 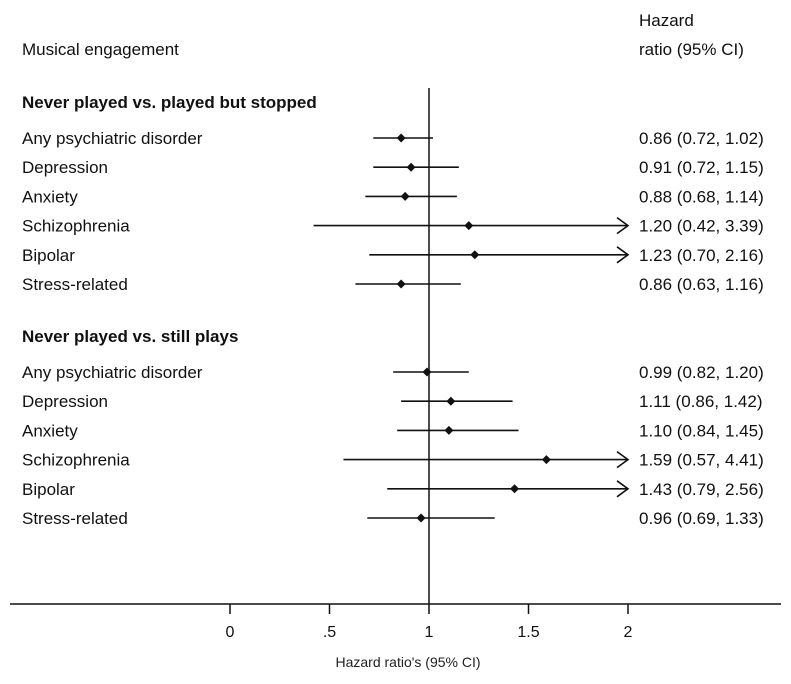 What do you see at coordinates (701, 284) in the screenshot?
I see `row-hr-text: 0.86 (0.63, 1.16)` at bounding box center [701, 284].